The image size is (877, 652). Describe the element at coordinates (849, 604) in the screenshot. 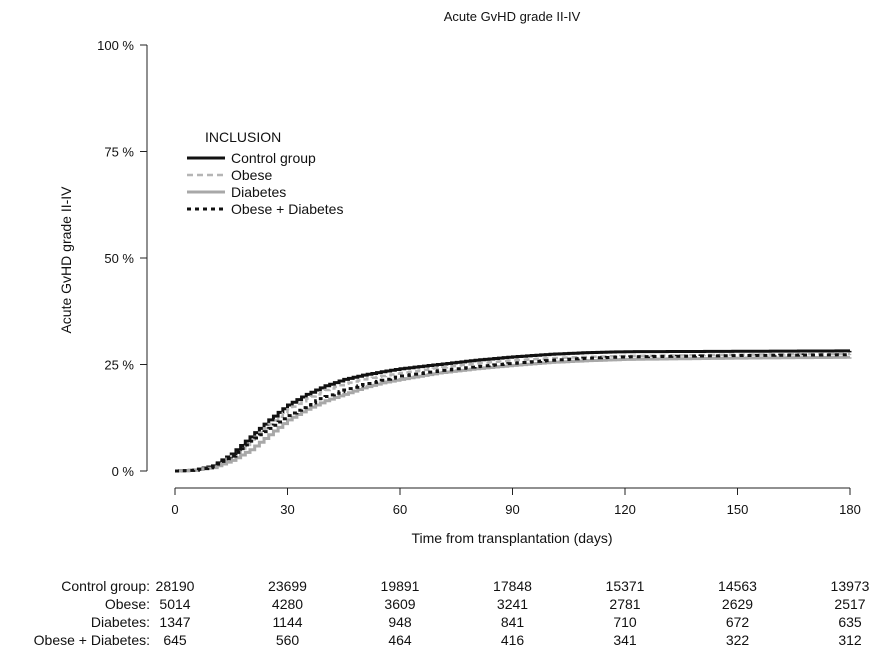

I see `risk-count: 2517` at that location.